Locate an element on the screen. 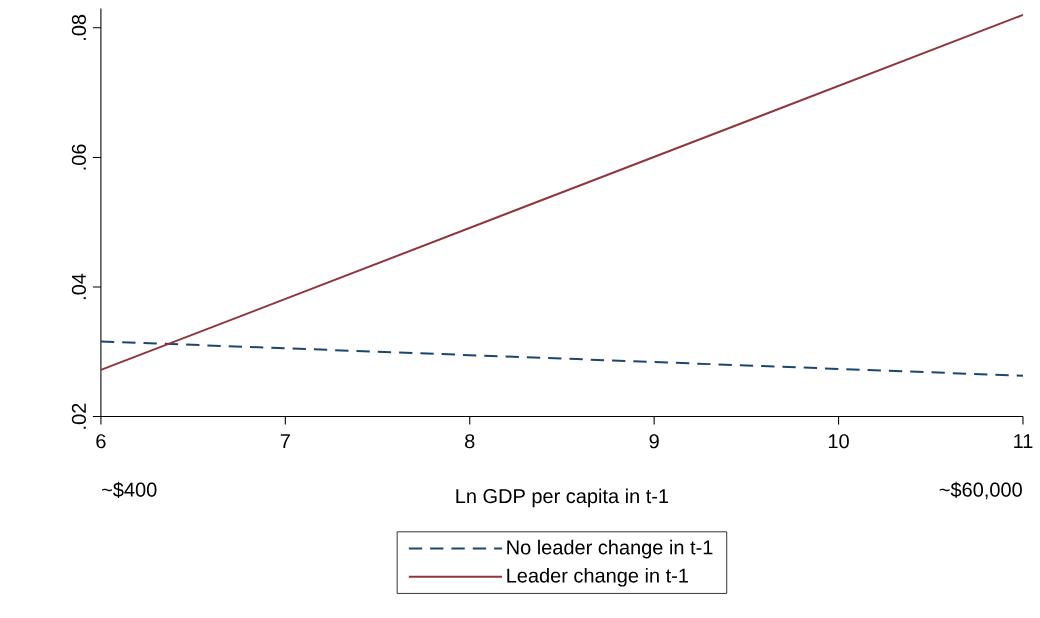  x-tick-label: 7 is located at coordinates (285, 440).